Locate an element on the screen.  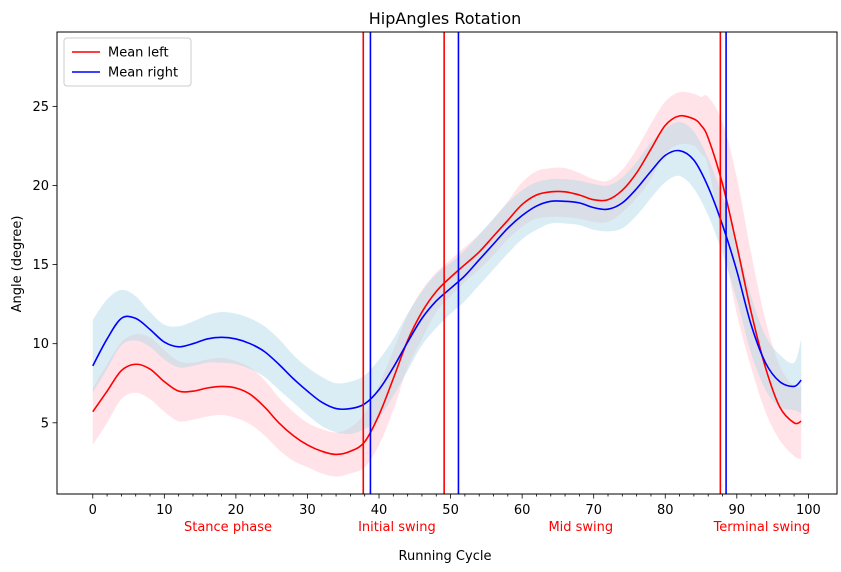
y-tick-label: 10 is located at coordinates (40, 344).